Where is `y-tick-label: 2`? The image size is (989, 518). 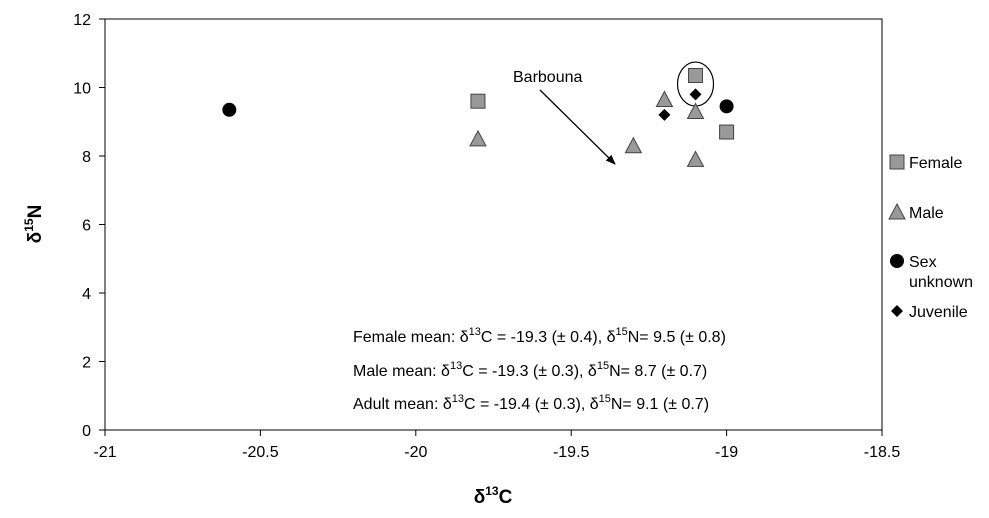 y-tick-label: 2 is located at coordinates (86, 363).